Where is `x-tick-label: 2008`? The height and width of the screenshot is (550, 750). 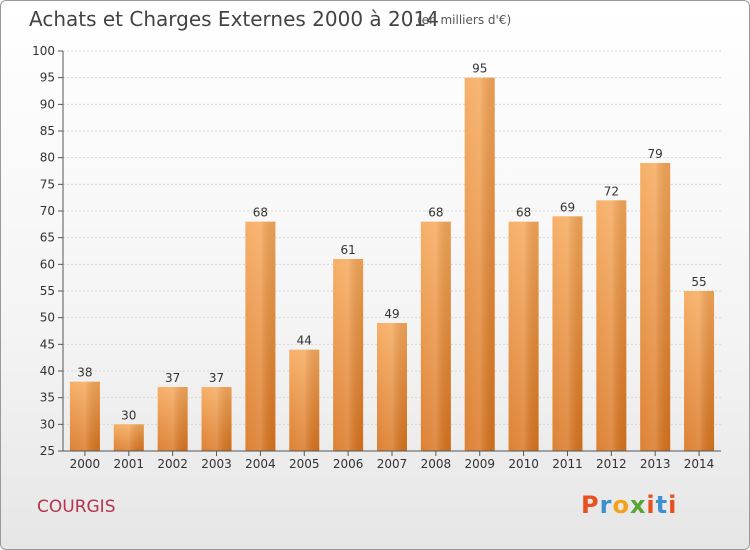
x-tick-label: 2008 is located at coordinates (436, 464).